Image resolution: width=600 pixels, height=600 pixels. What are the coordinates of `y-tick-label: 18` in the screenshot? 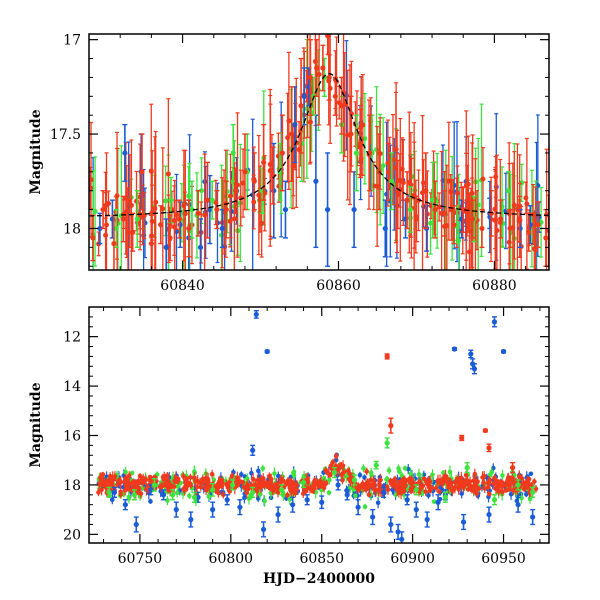 It's located at (72, 486).